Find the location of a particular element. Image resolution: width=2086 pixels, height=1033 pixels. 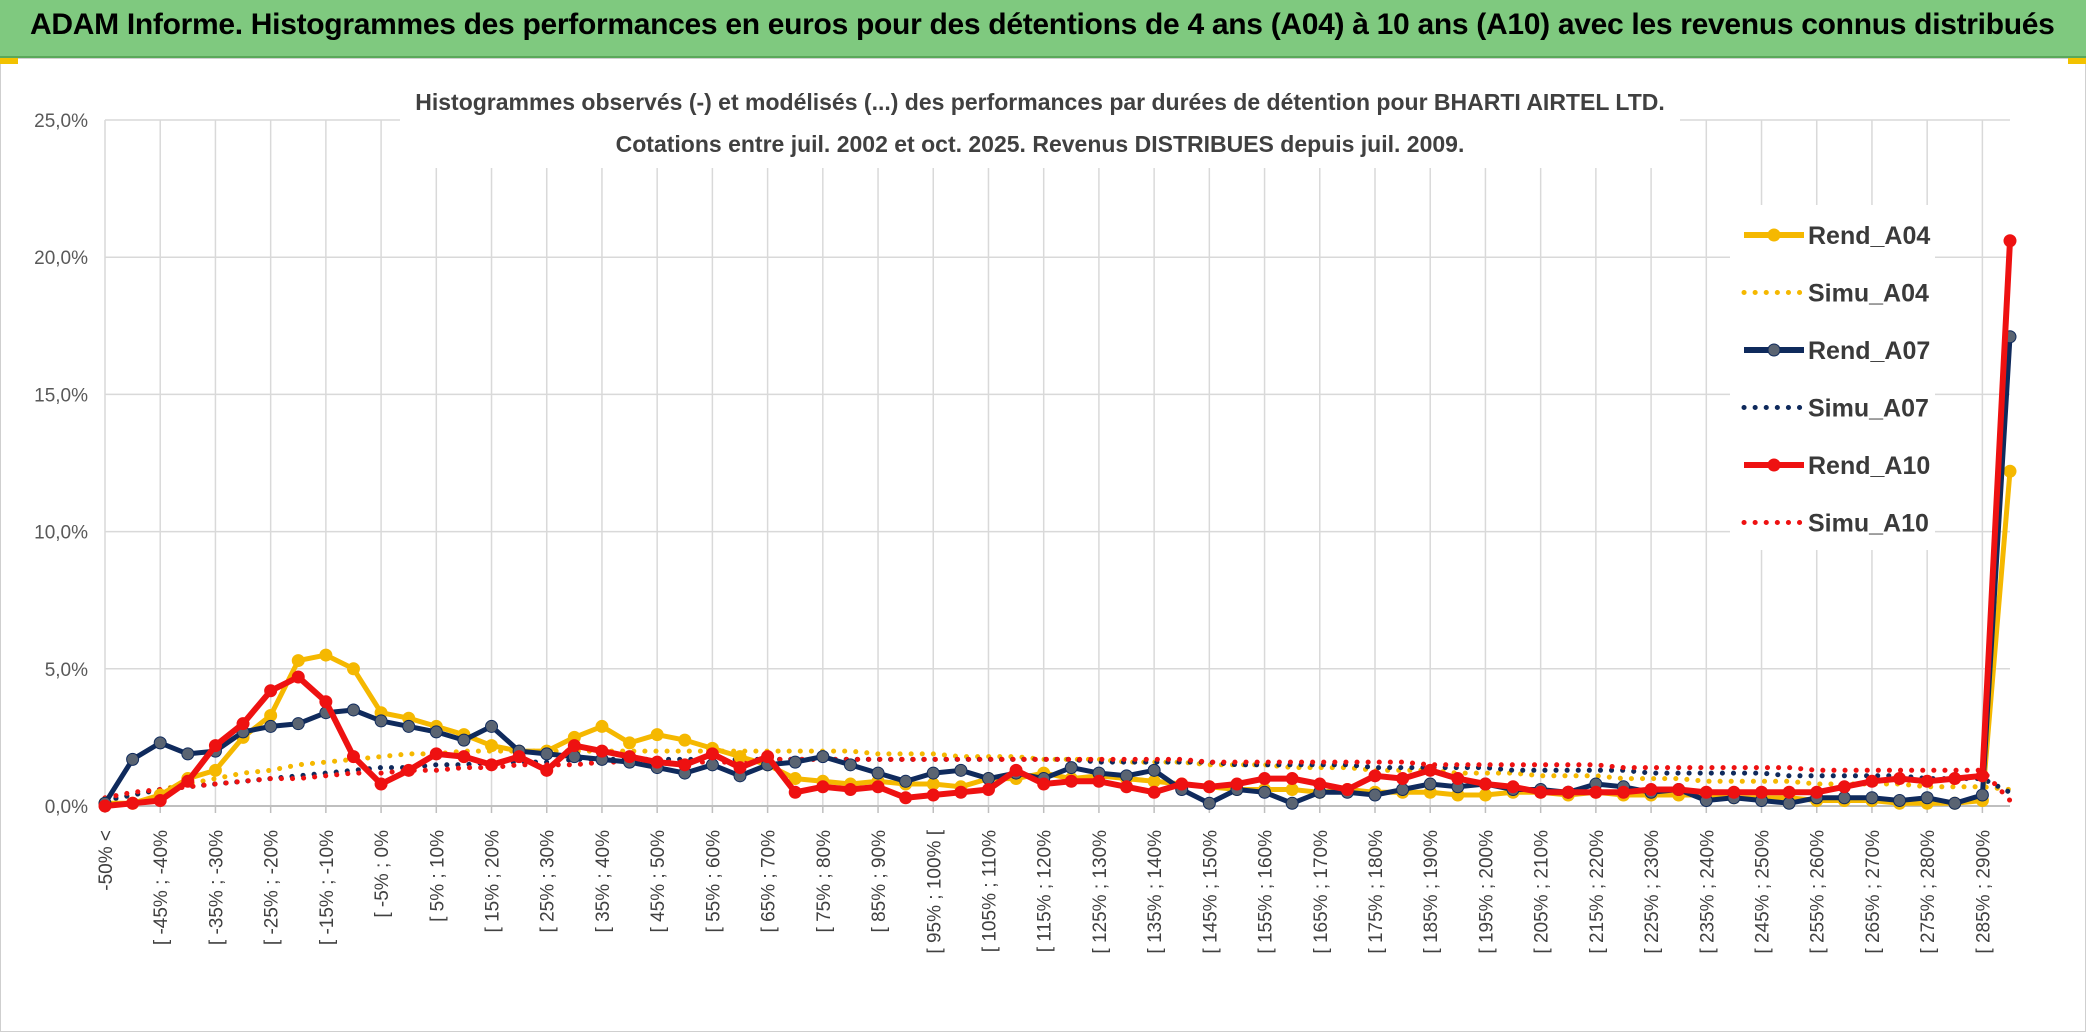

x-tick-label: [ -15% ; -10% is located at coordinates (327, 887).